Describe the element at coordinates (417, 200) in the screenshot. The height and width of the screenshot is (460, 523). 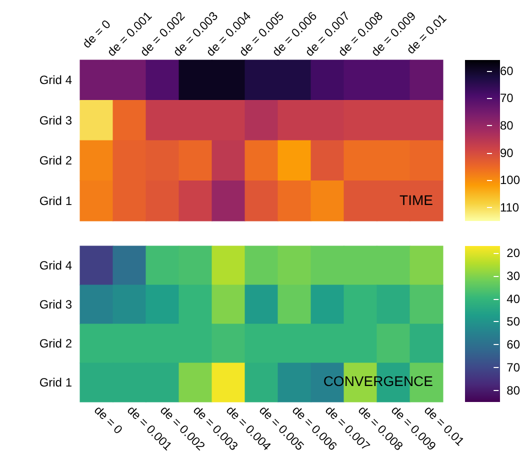
I see `annotation: TIME` at that location.